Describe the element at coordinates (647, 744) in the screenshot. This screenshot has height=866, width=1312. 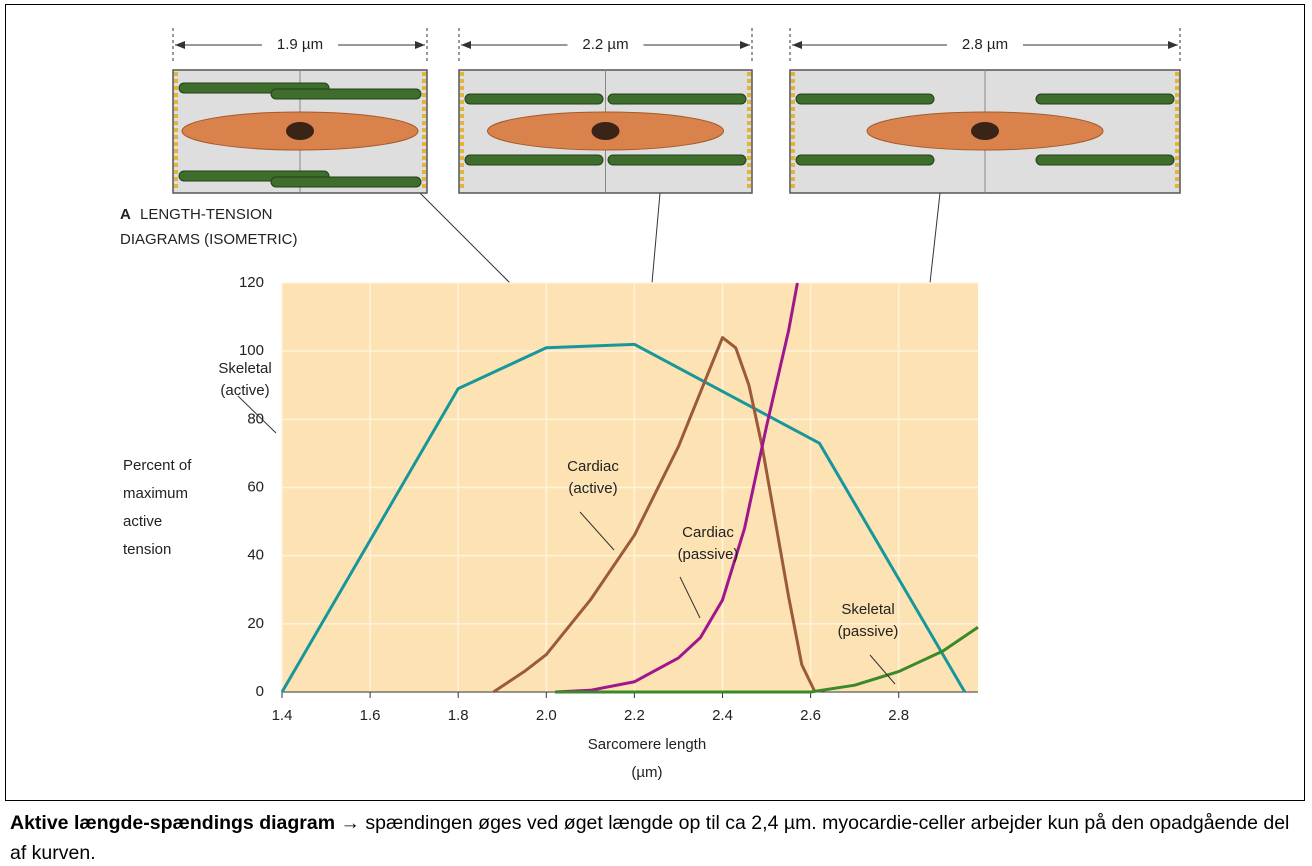
I see `x-axis-label: Sarcomere length` at that location.